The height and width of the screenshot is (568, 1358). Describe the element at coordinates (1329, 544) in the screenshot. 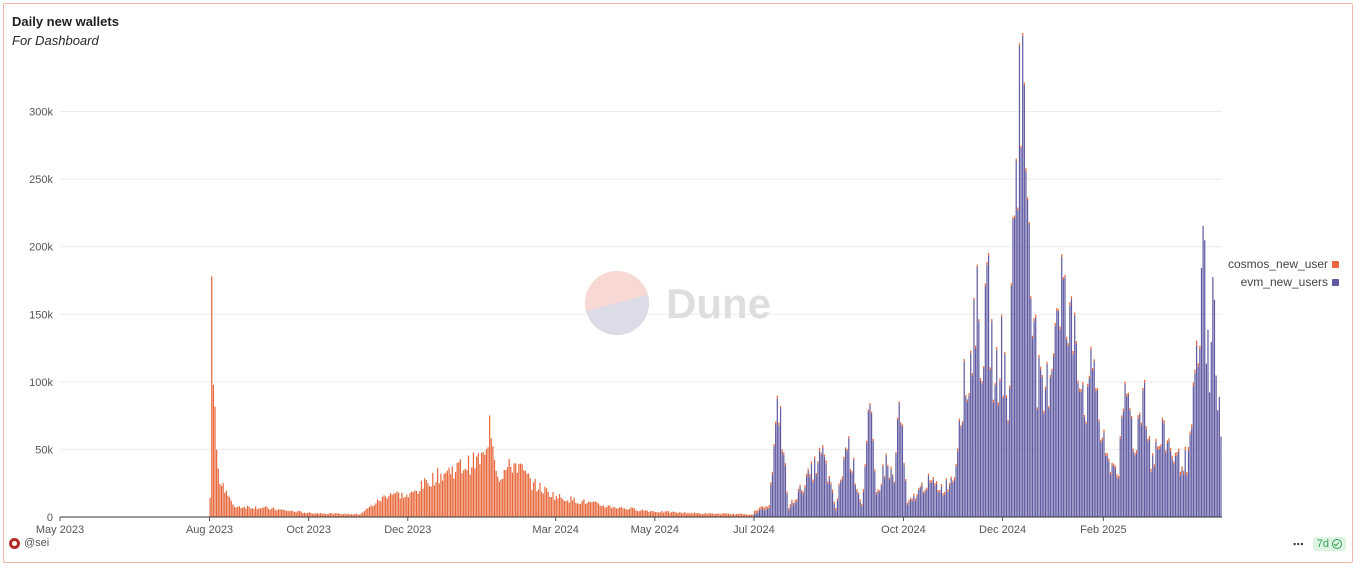

I see `refresh-badge: 7d` at that location.